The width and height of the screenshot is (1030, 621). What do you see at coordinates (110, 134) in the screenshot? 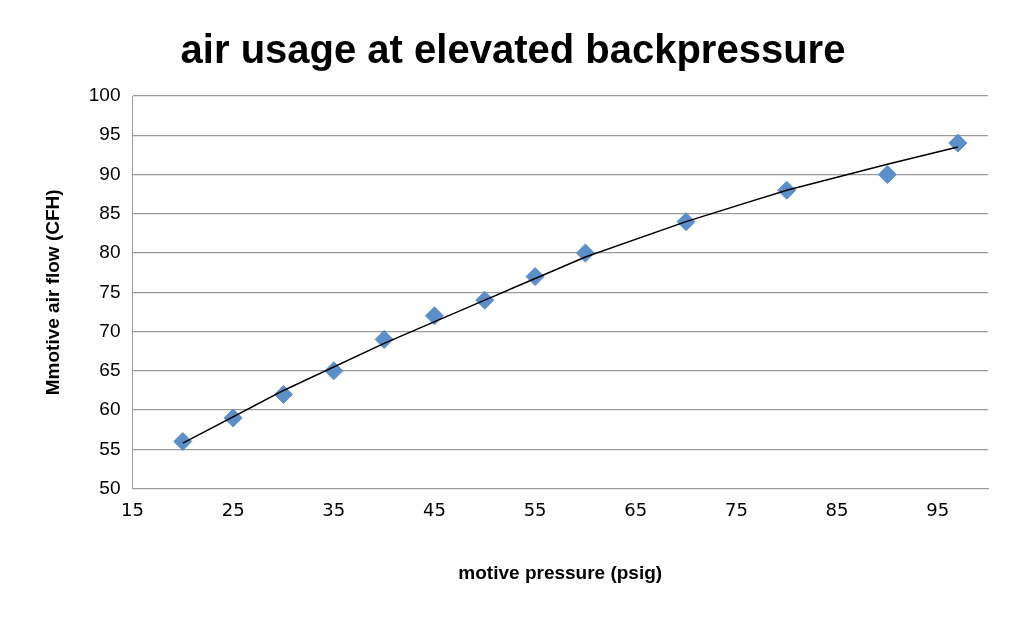
I see `y-tick-label: 95` at bounding box center [110, 134].